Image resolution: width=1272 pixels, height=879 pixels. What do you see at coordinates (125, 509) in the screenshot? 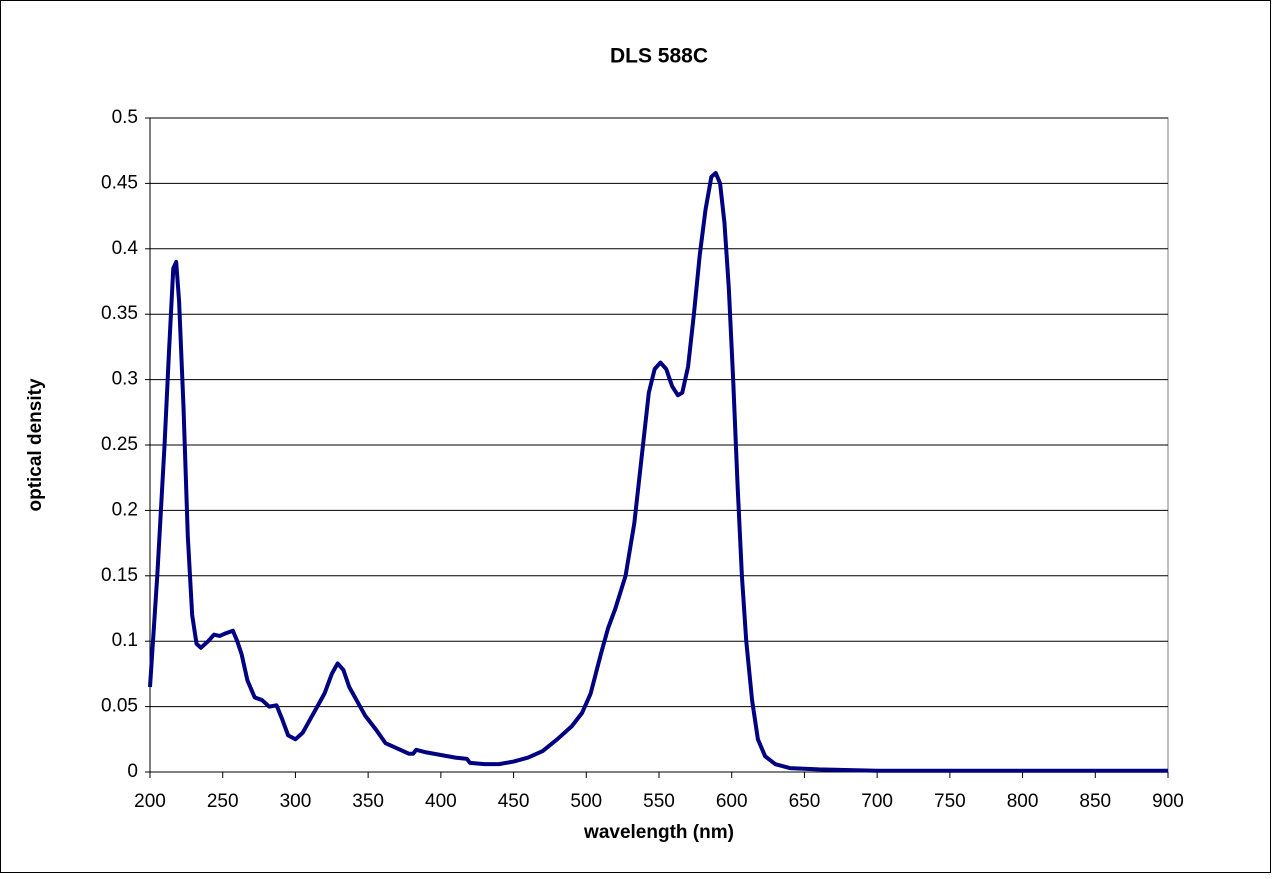
I see `y-tick-label: 0.2` at bounding box center [125, 509].